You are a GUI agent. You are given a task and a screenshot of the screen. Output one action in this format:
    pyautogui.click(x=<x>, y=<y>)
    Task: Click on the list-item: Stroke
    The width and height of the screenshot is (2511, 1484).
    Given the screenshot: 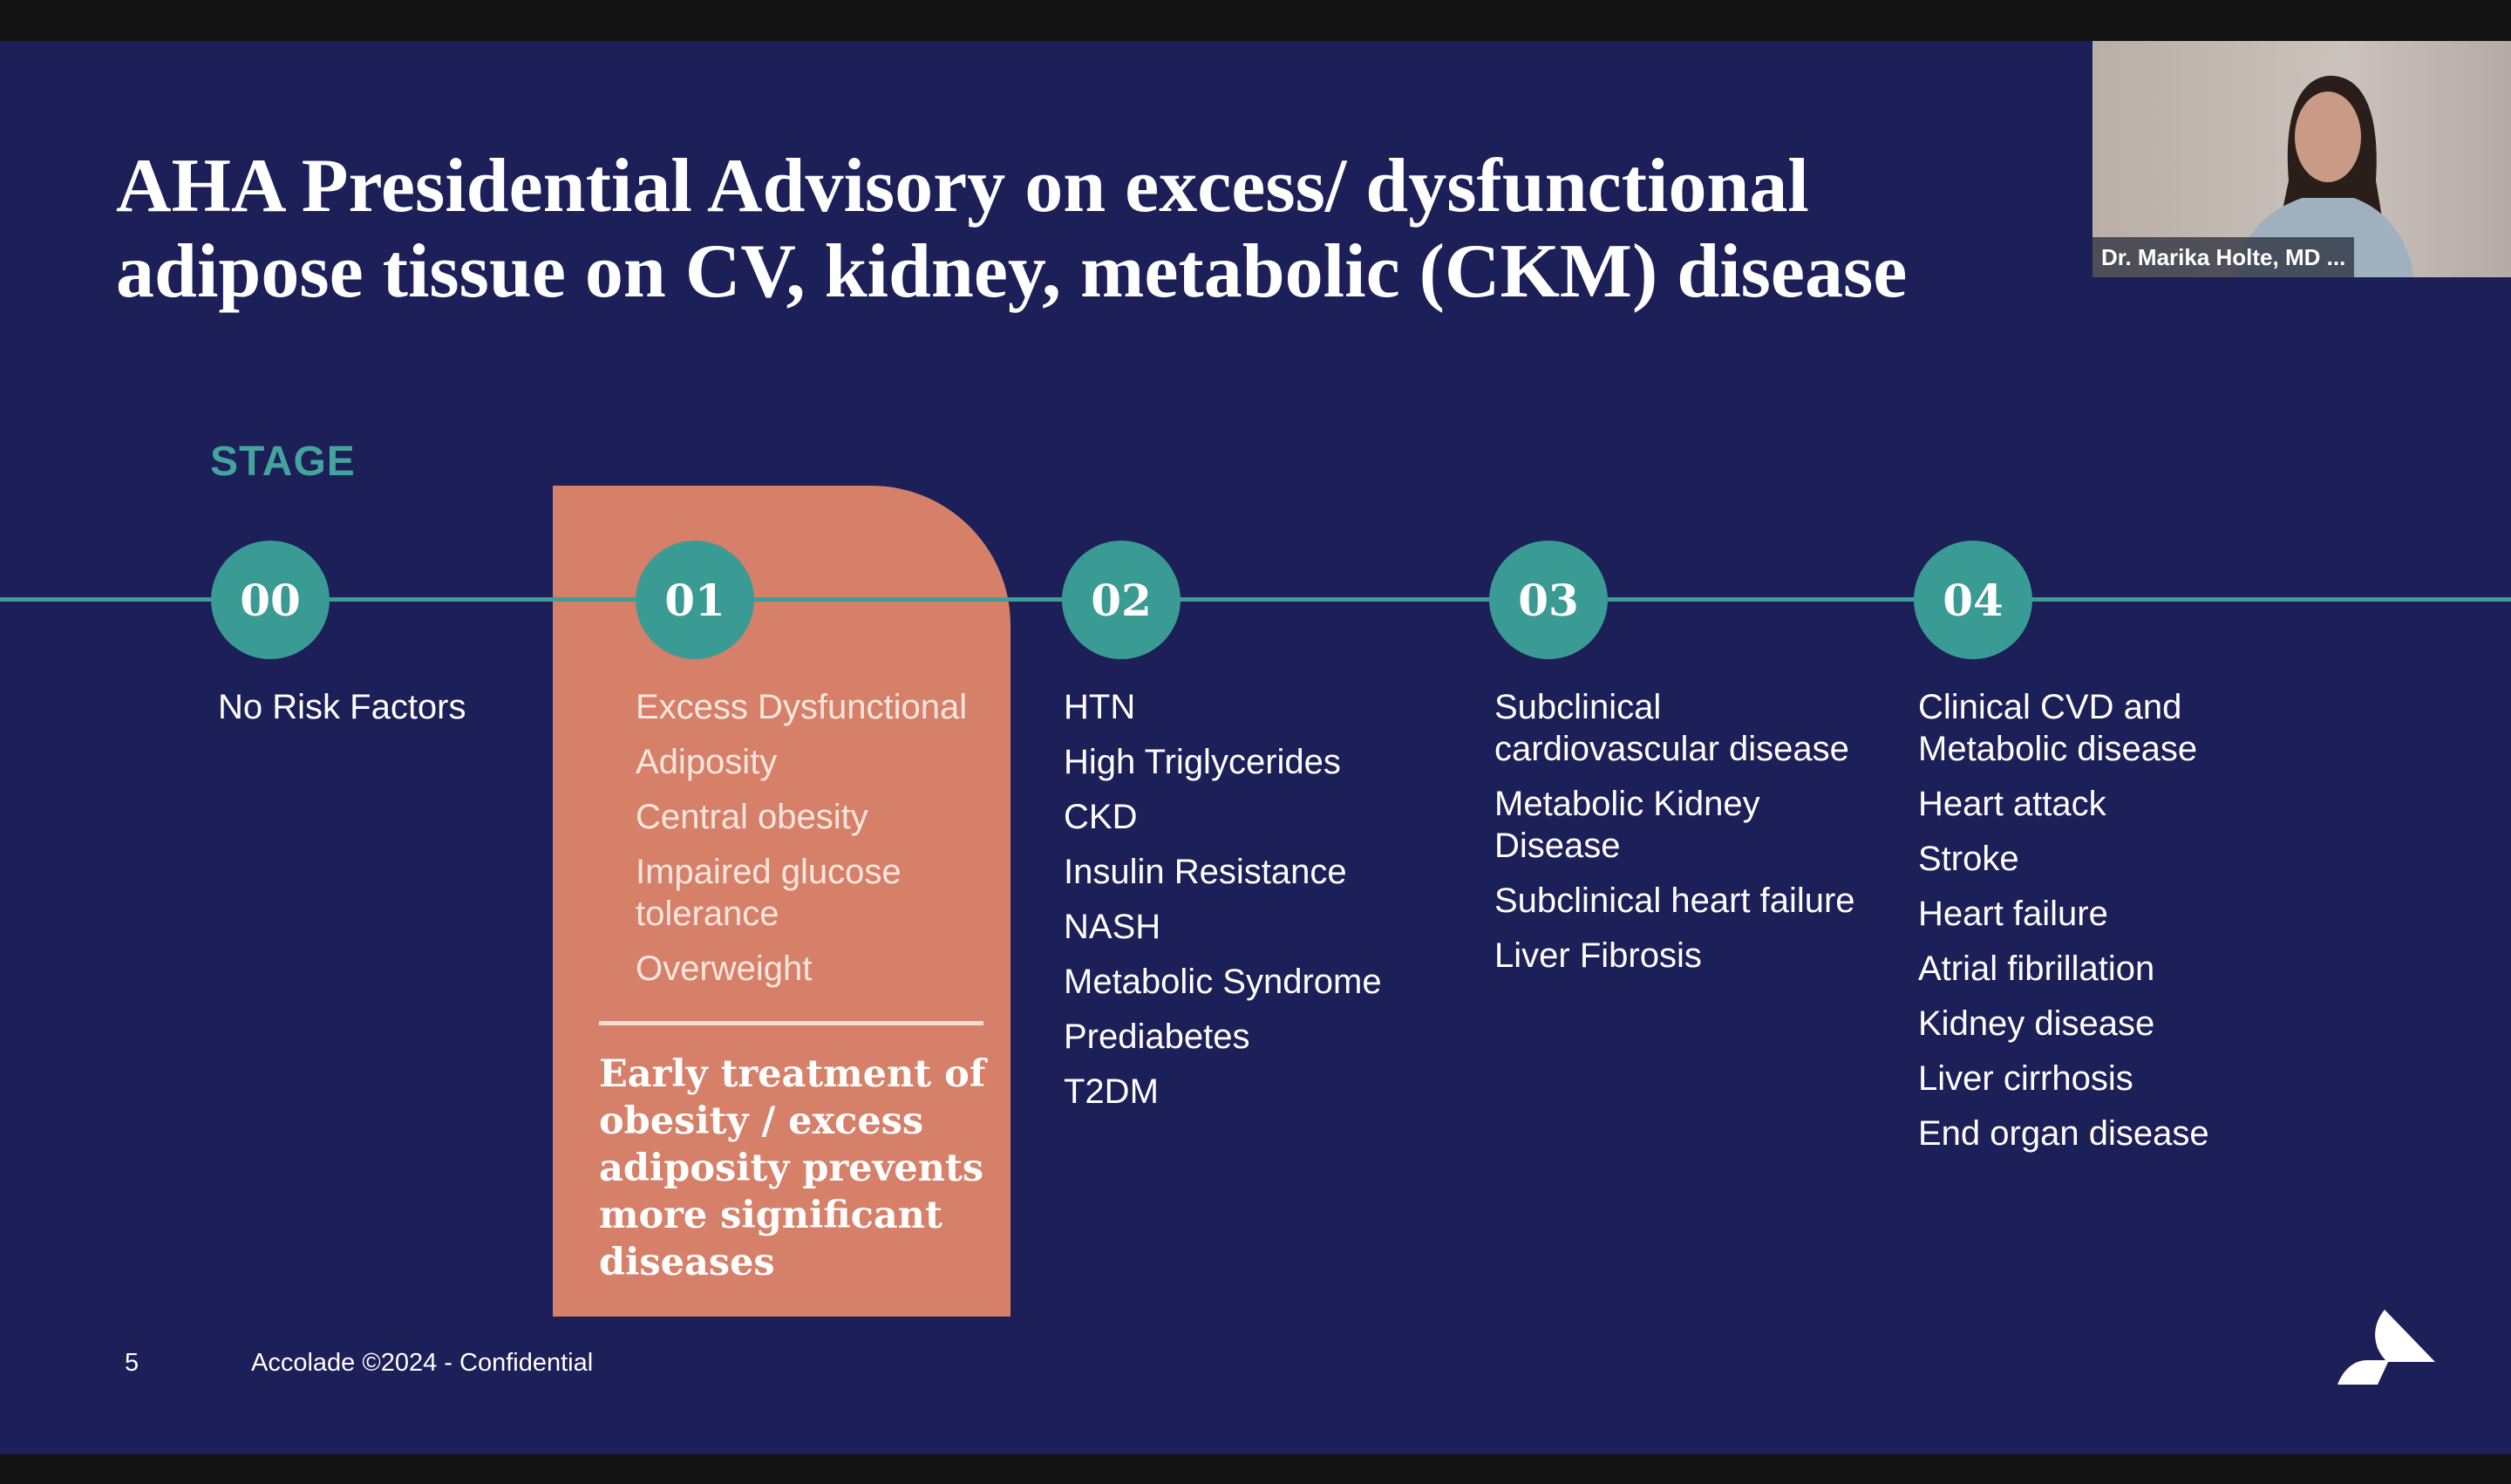 What is the action you would take?
    pyautogui.click(x=1968, y=859)
    